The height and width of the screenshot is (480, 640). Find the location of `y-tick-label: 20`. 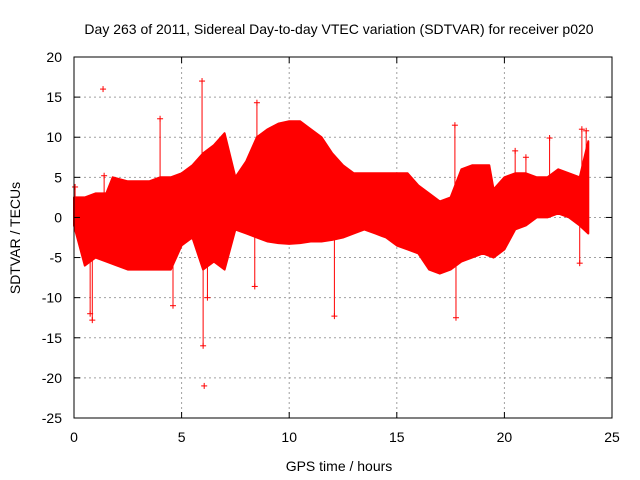

y-tick-label: 20 is located at coordinates (54, 57).